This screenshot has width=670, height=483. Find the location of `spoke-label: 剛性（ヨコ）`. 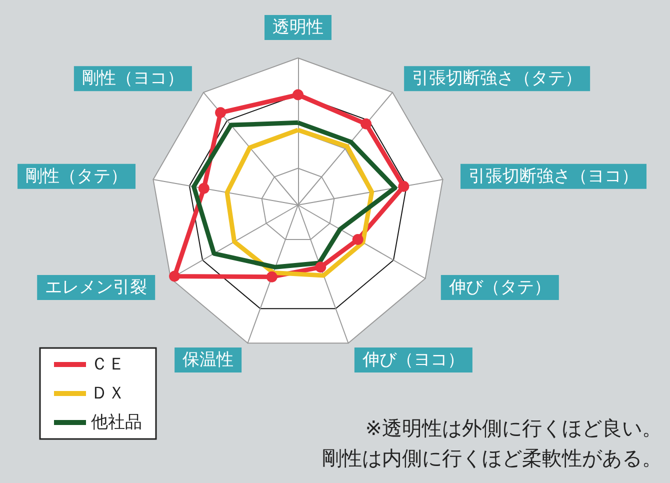

spoke-label: 剛性（ヨコ） is located at coordinates (133, 78).